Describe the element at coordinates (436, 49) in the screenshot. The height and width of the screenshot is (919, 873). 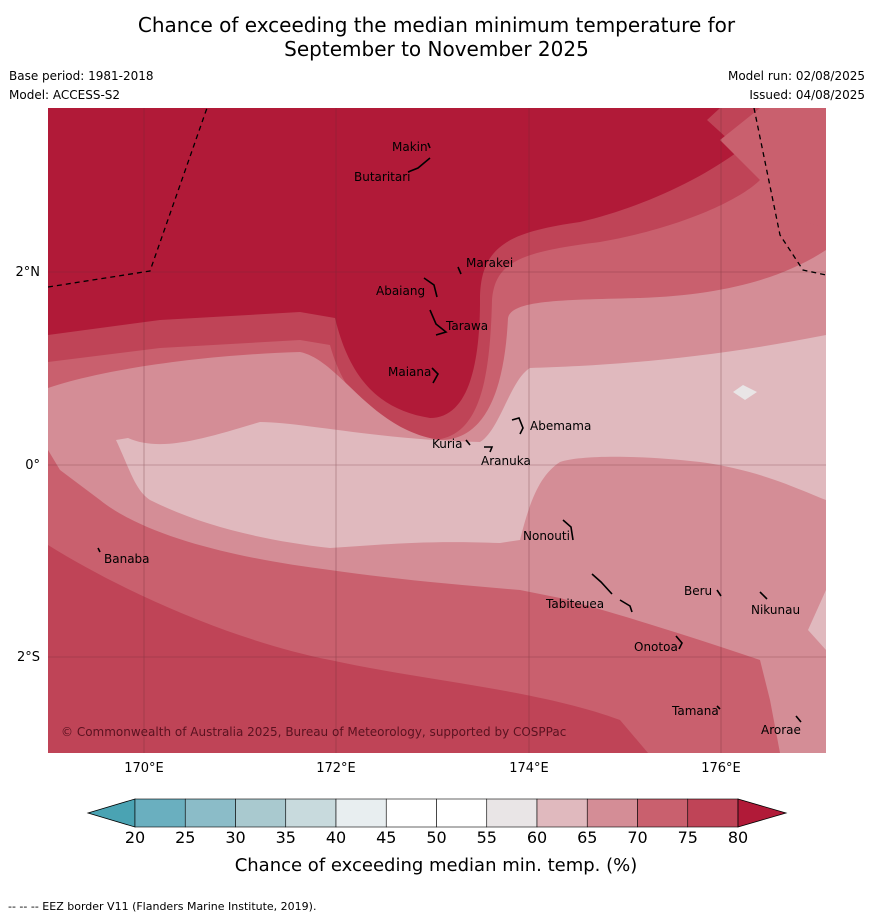
I see `map-title-line2: September to November 2025` at that location.